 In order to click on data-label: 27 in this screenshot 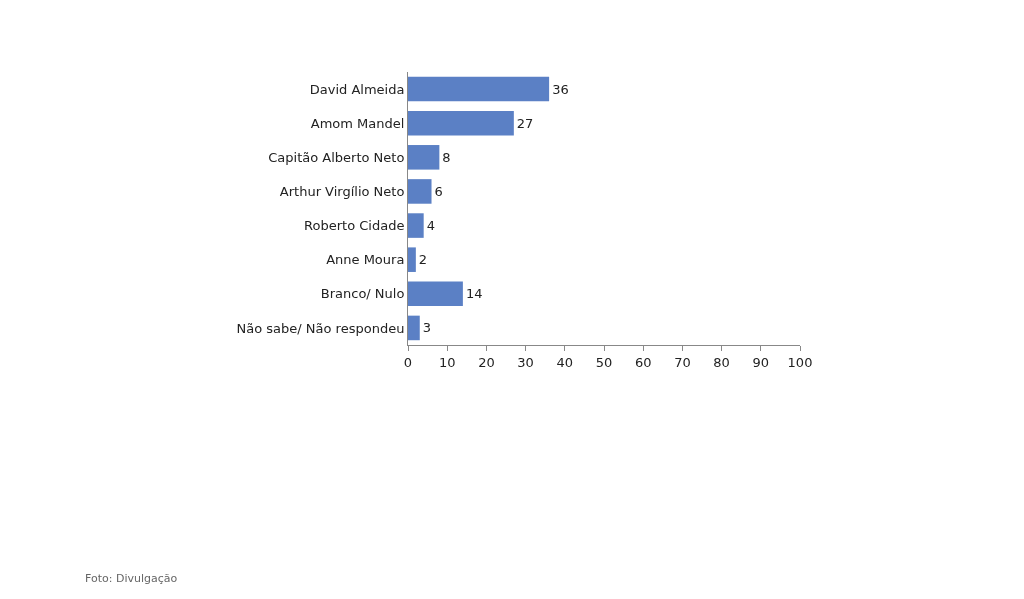, I will do `click(525, 123)`.